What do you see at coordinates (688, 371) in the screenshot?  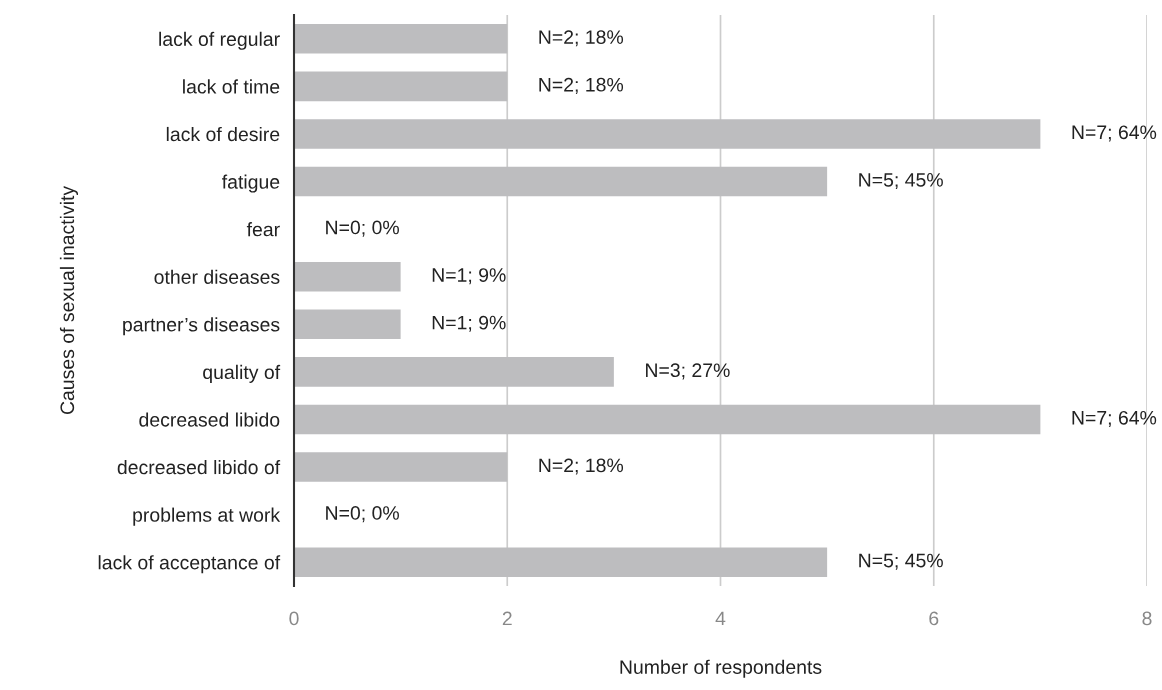 I see `data-label: N=3; 27%` at bounding box center [688, 371].